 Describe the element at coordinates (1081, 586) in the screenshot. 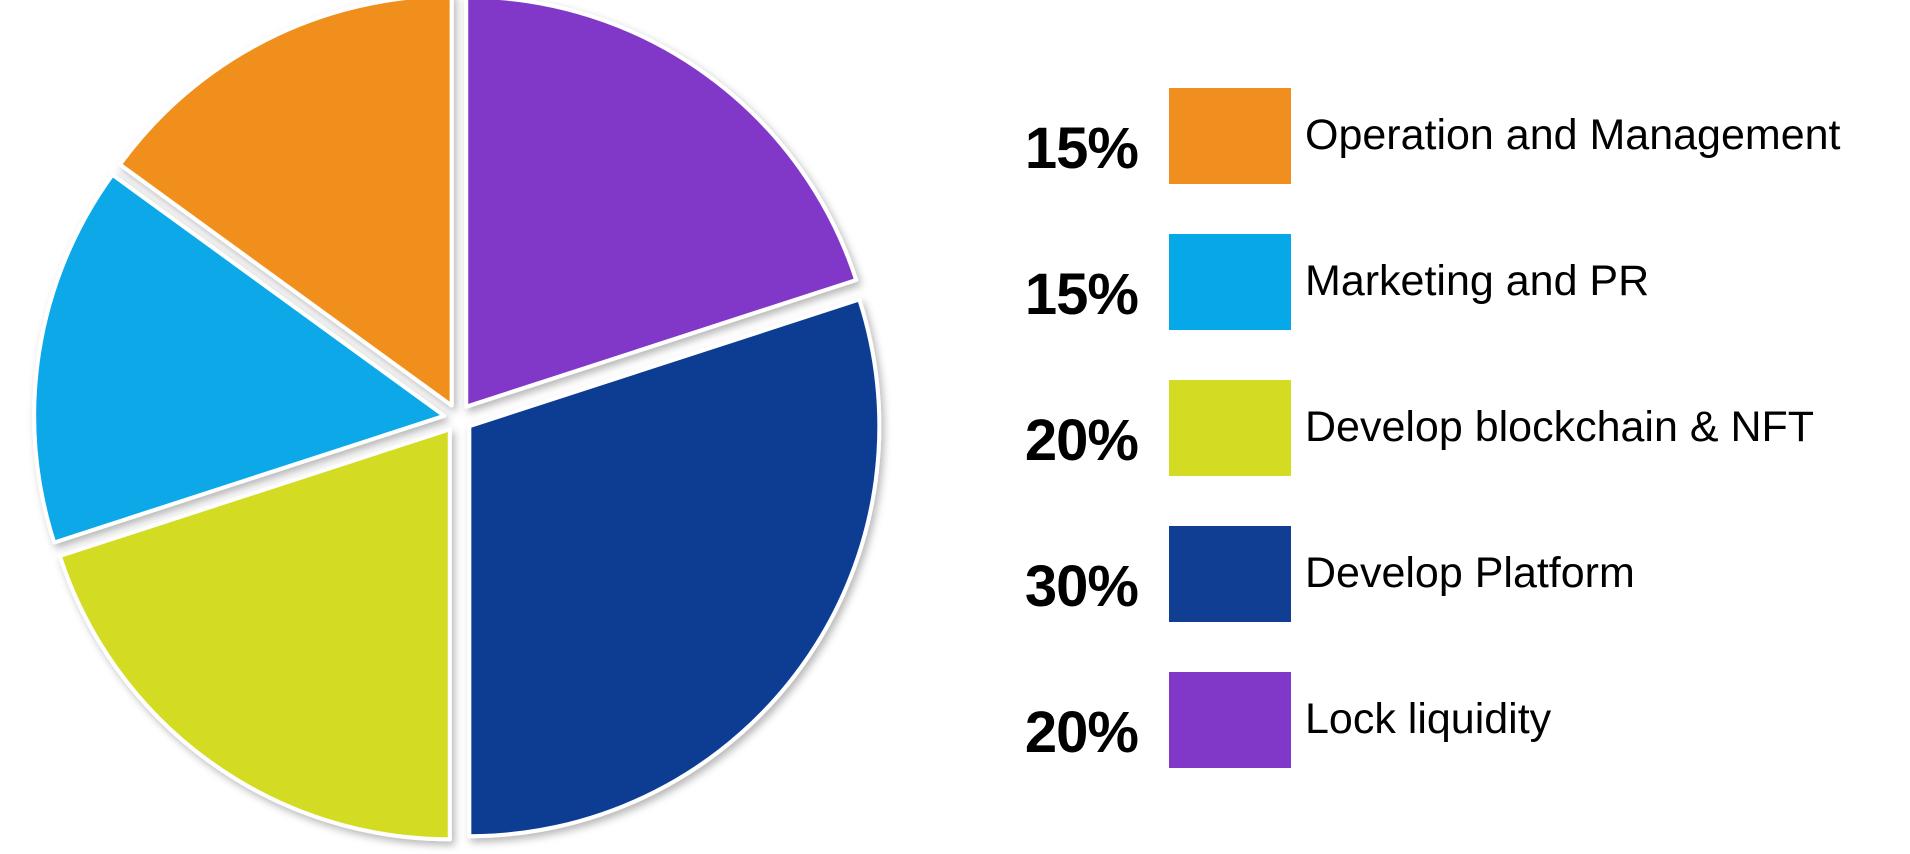

I see `legend-percent: 30%` at that location.